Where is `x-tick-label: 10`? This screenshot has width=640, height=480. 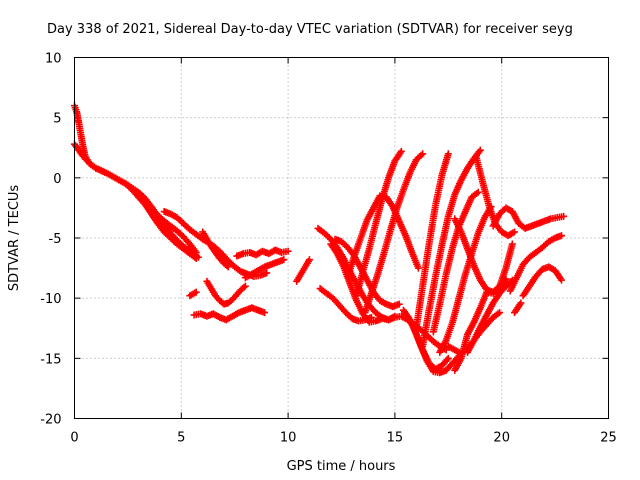
x-tick-label: 10 is located at coordinates (288, 438).